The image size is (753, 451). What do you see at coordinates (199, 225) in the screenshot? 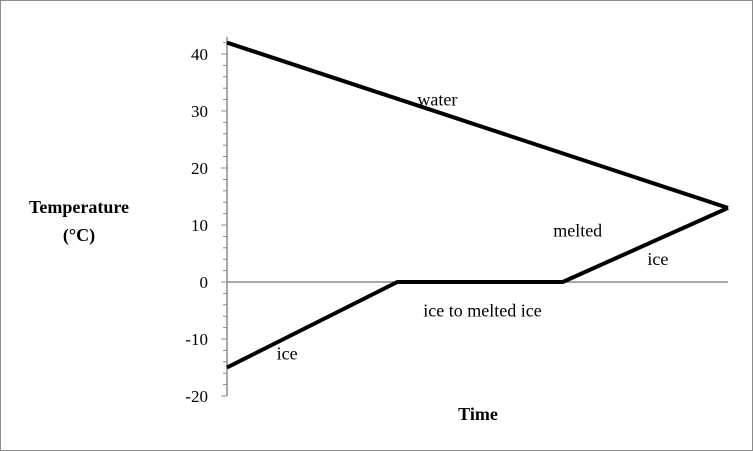
I see `y-tick-label: 10` at bounding box center [199, 225].